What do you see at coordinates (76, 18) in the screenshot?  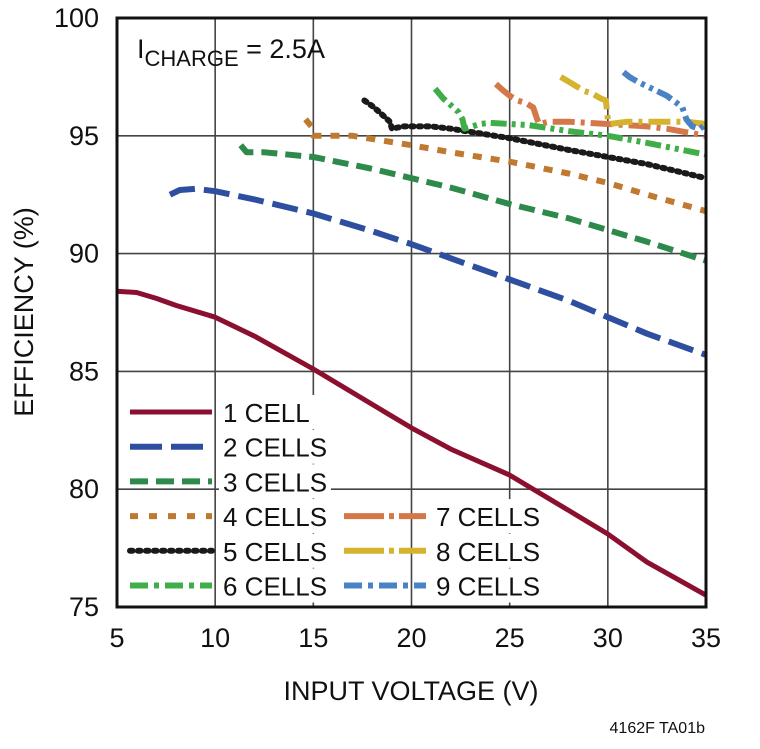 I see `y-tick-label: 100` at bounding box center [76, 18].